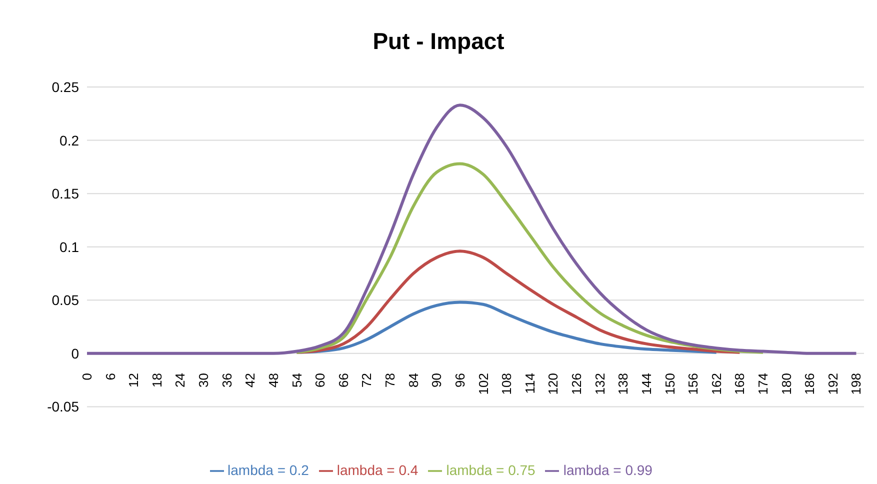  I want to click on x-tick-label: 66, so click(343, 380).